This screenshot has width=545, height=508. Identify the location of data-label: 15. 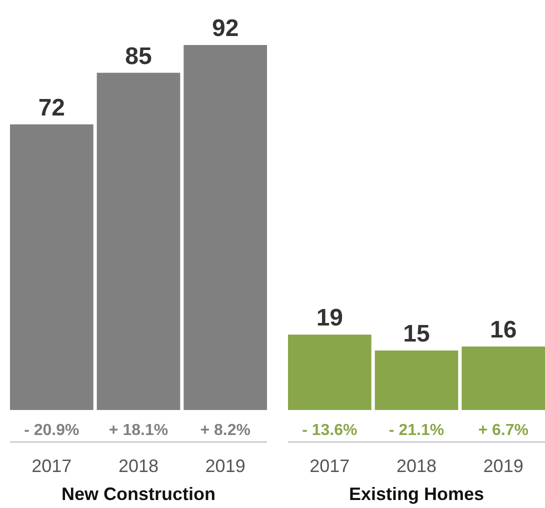
(416, 334).